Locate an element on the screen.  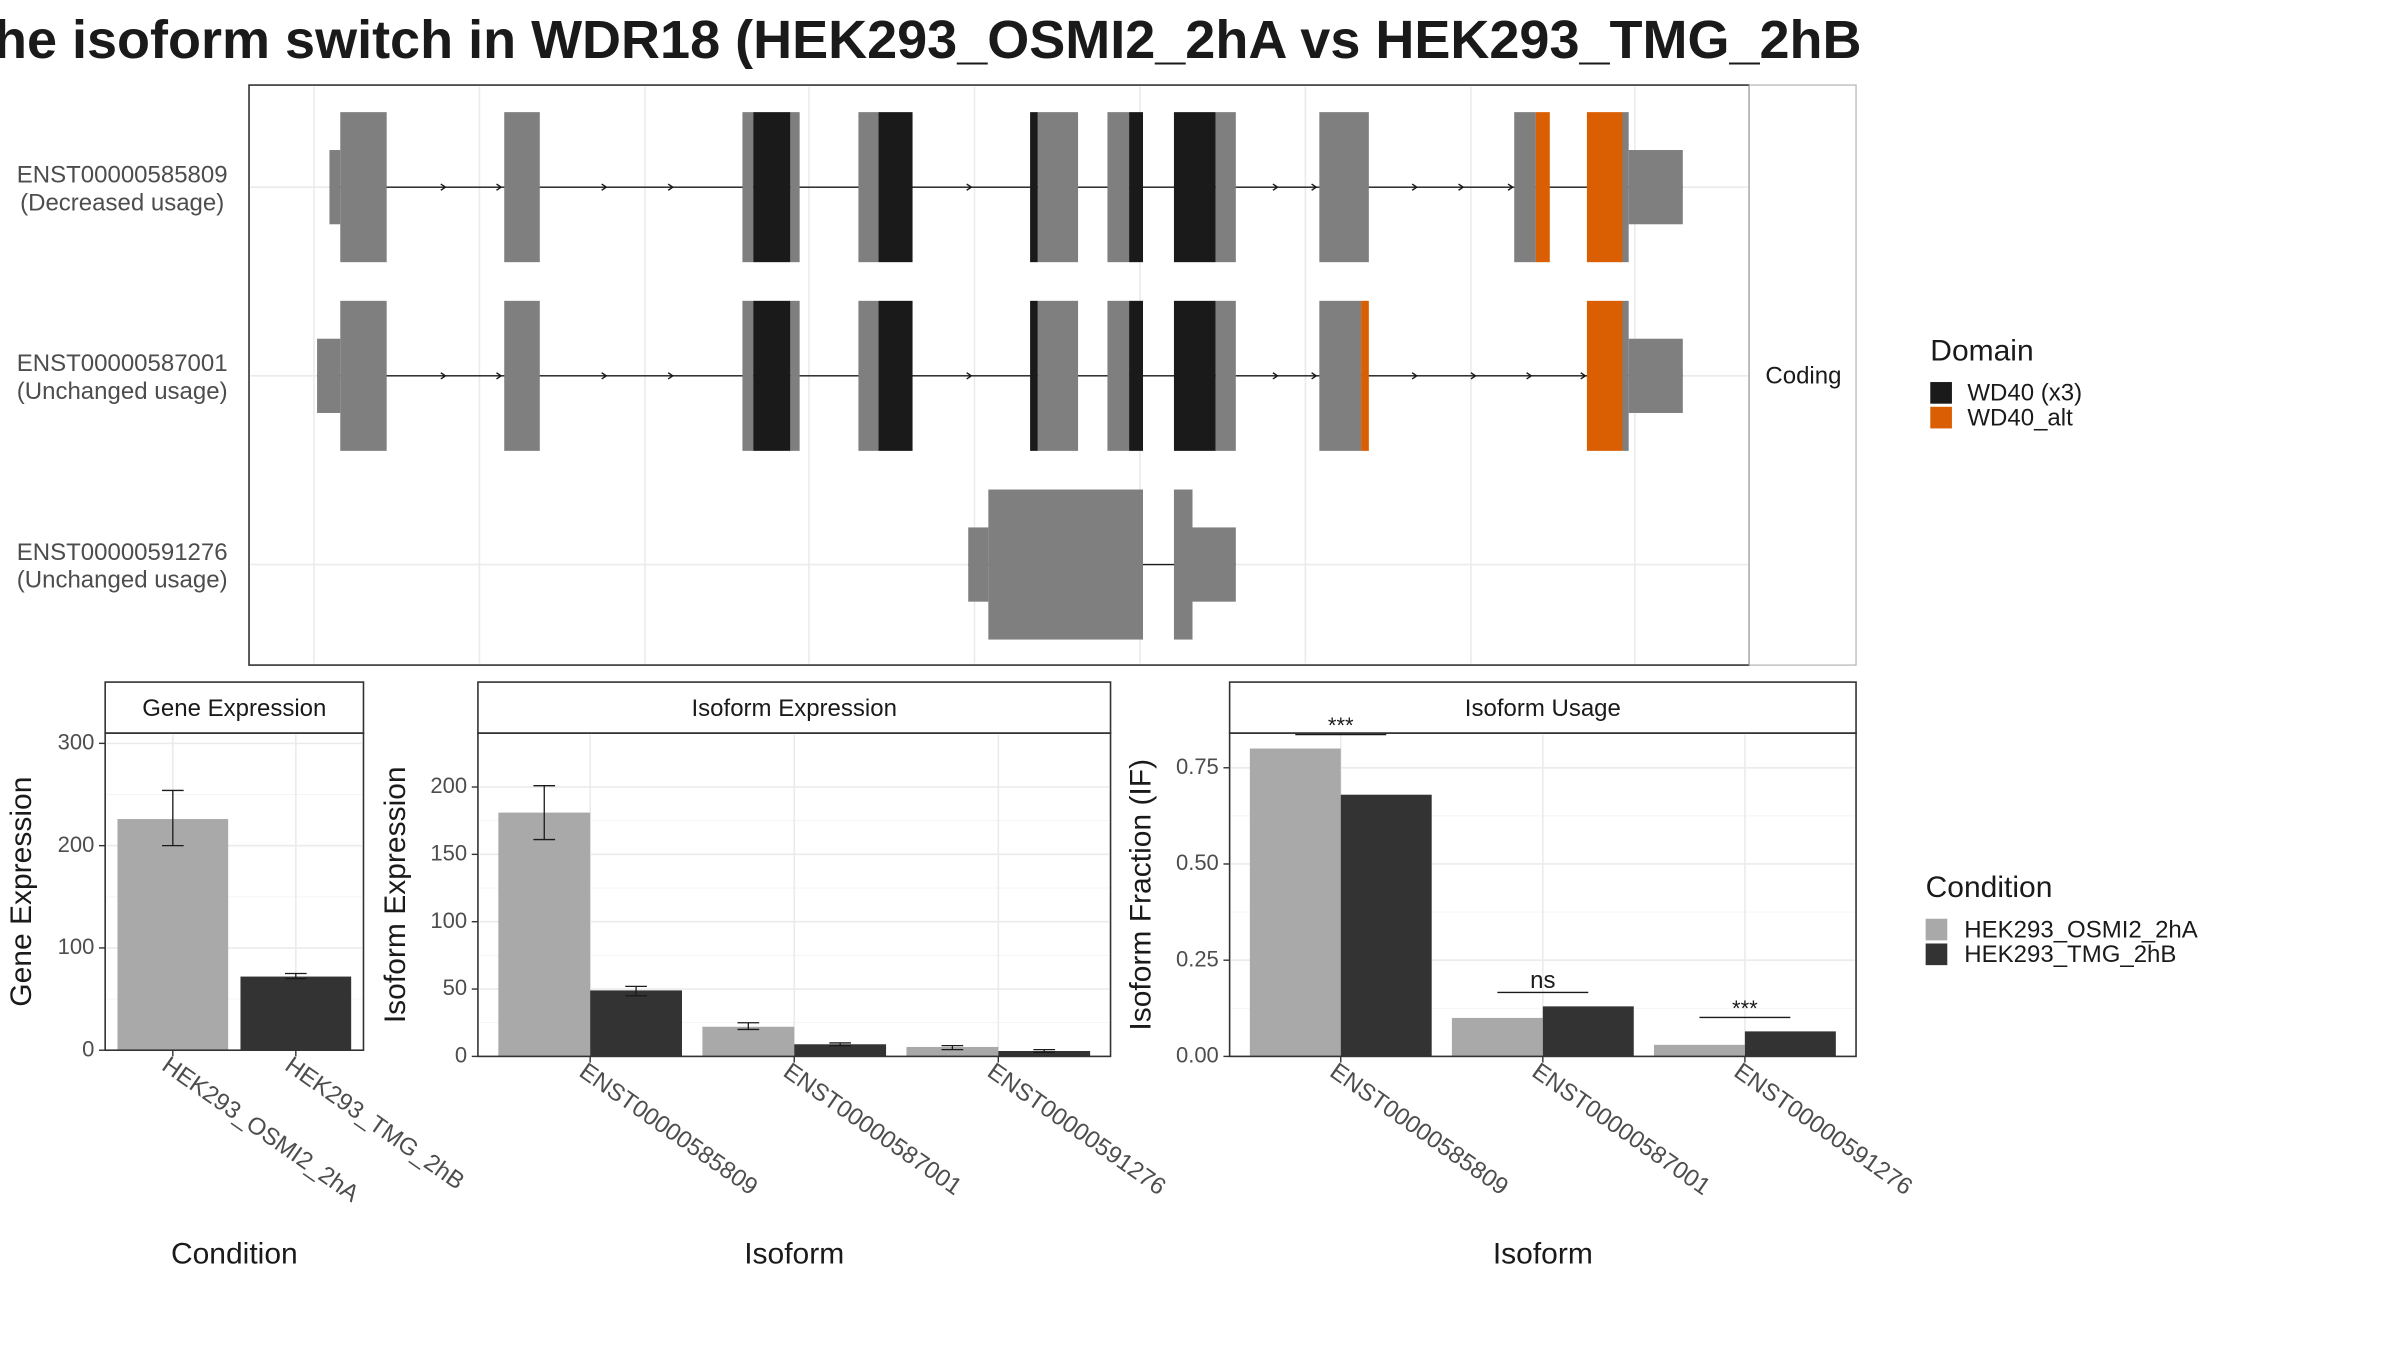
panel-strip is located at coordinates (794, 707).